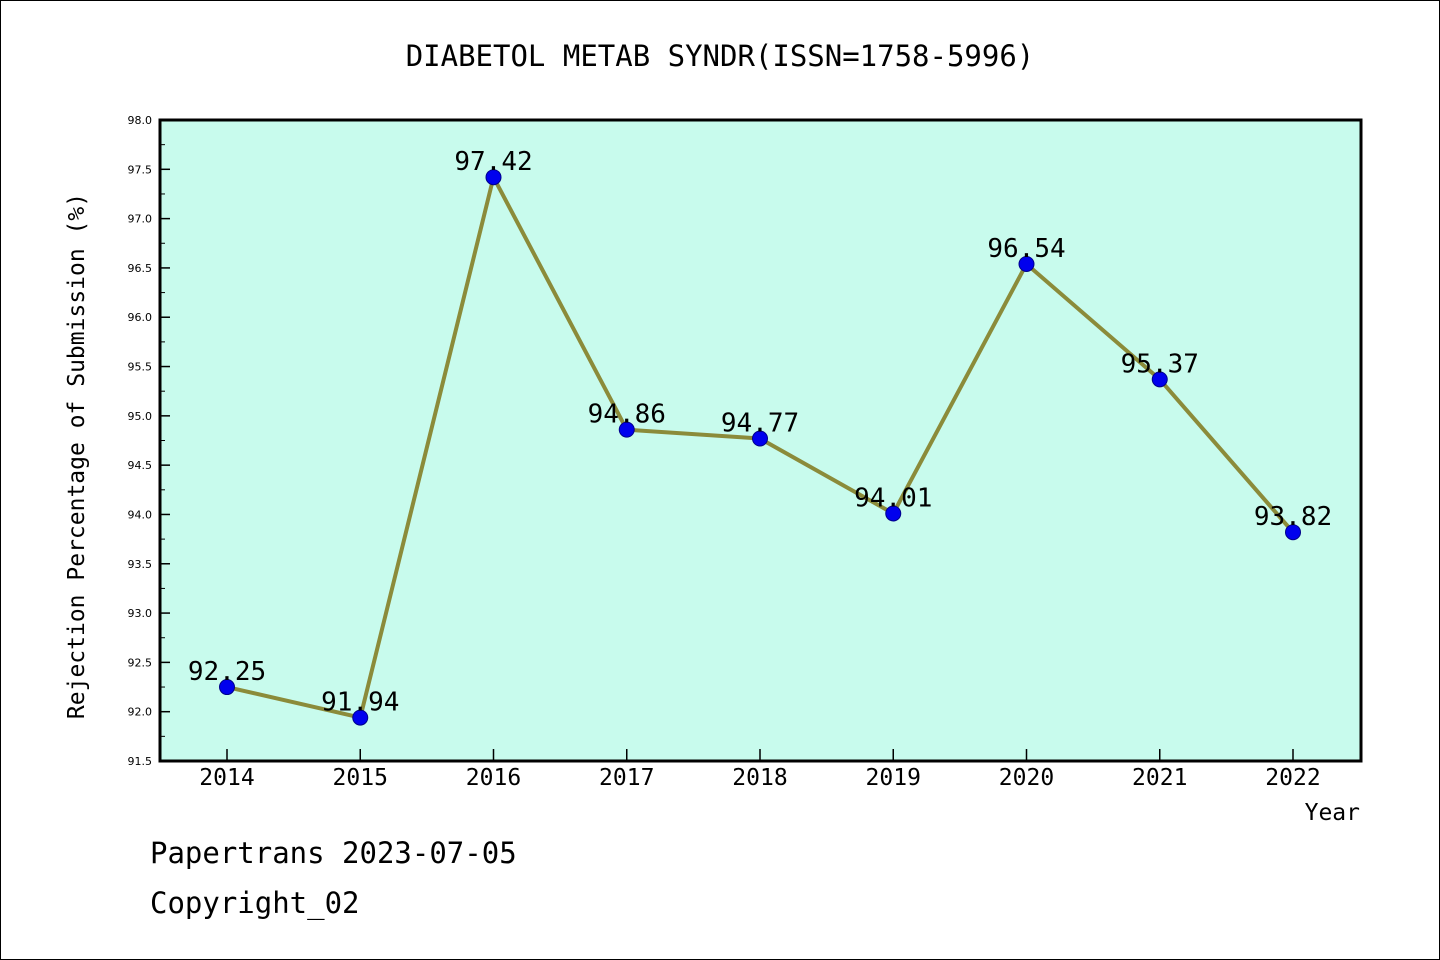 Image resolution: width=1440 pixels, height=960 pixels. Describe the element at coordinates (893, 778) in the screenshot. I see `x-tick-label: 2019` at that location.